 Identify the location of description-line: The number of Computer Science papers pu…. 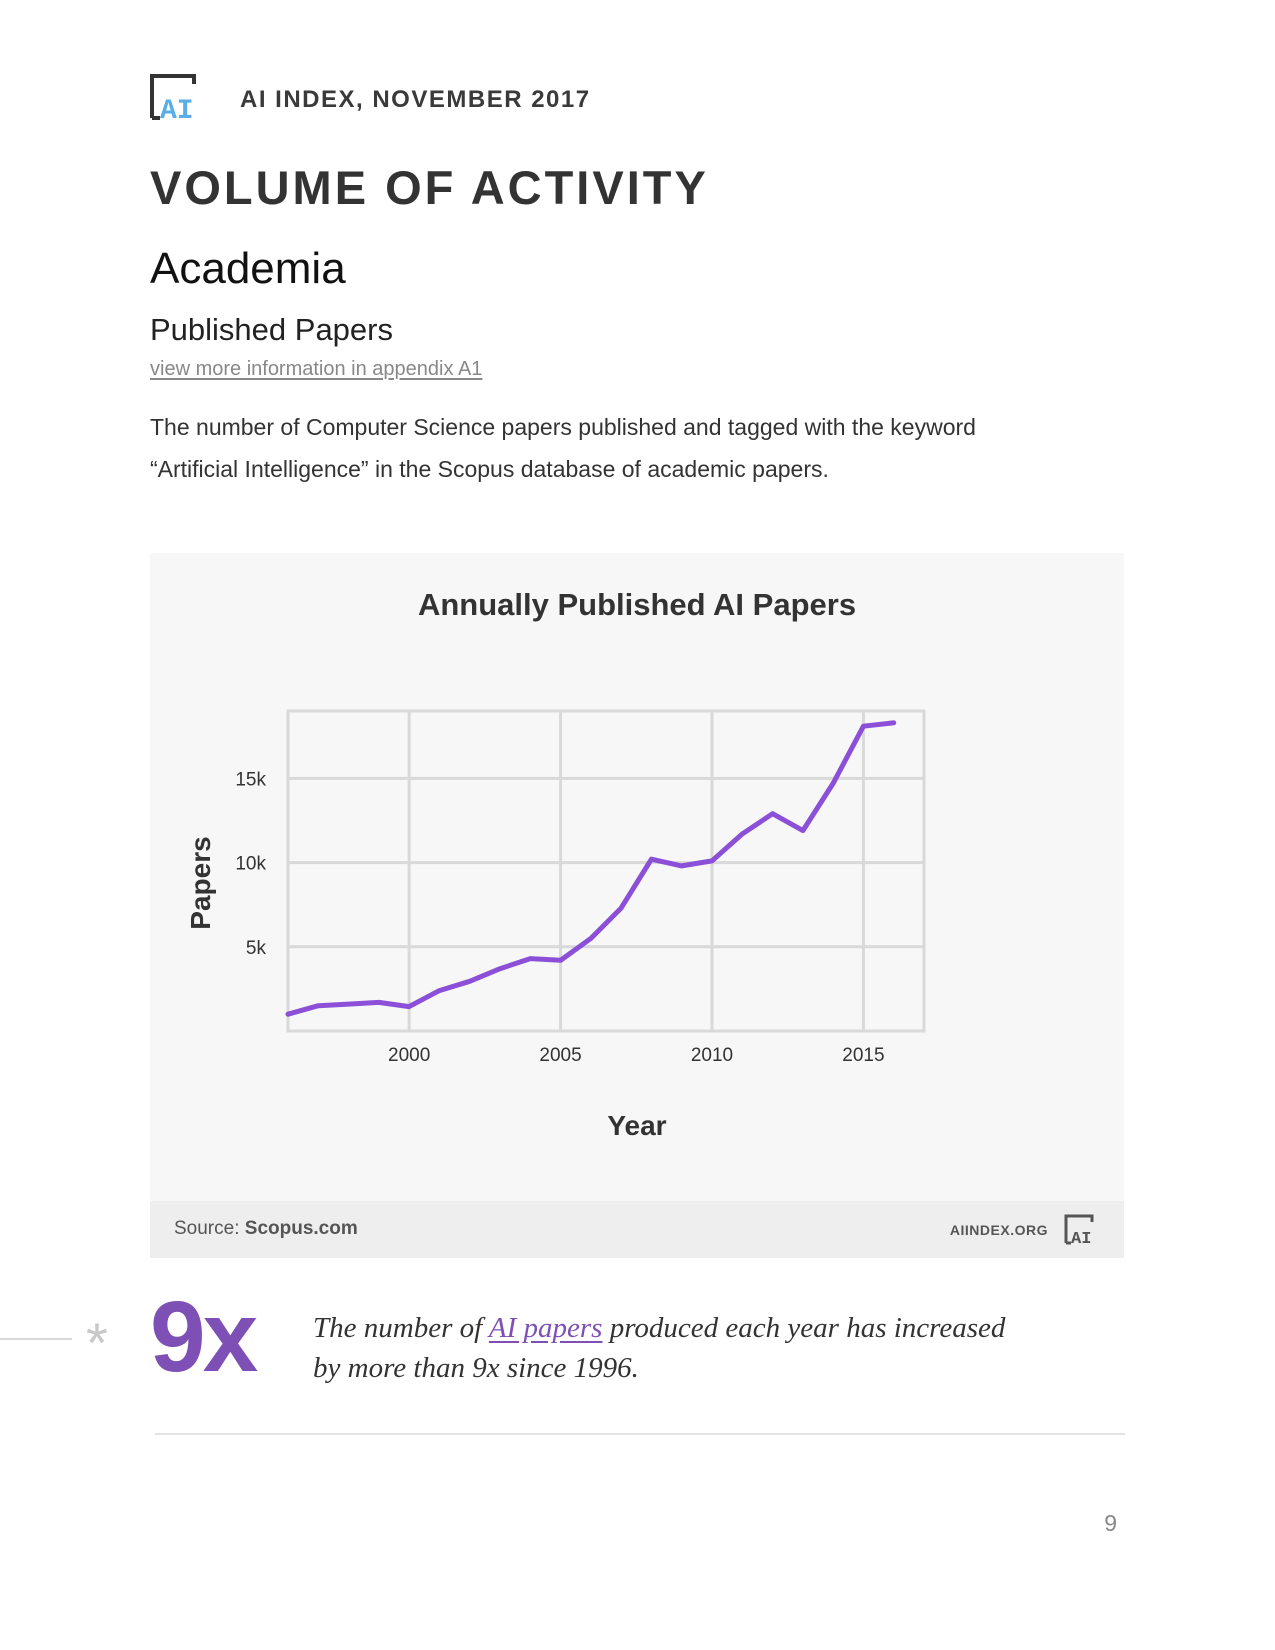
(563, 427).